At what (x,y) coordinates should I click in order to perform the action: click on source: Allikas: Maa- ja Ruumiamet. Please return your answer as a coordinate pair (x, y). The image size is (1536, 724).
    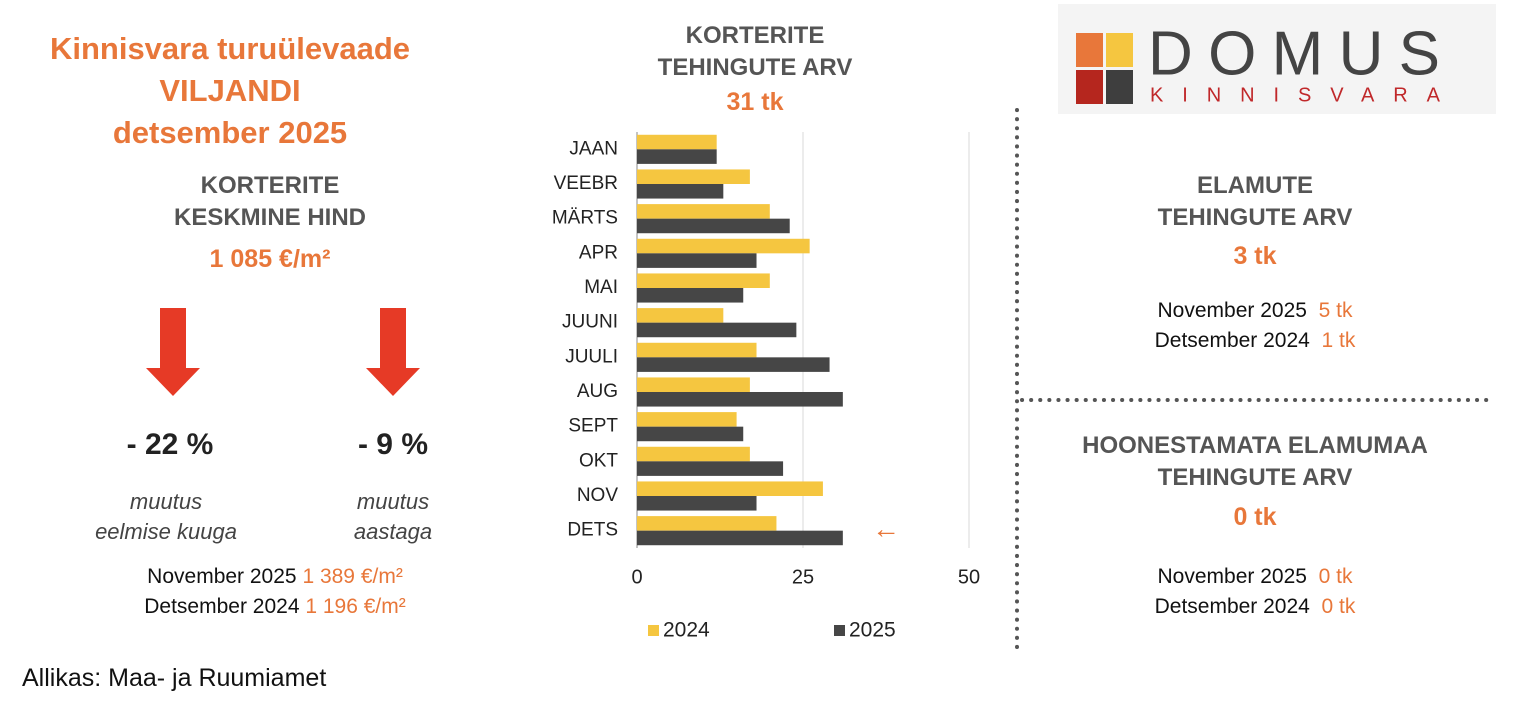
    Looking at the image, I should click on (174, 678).